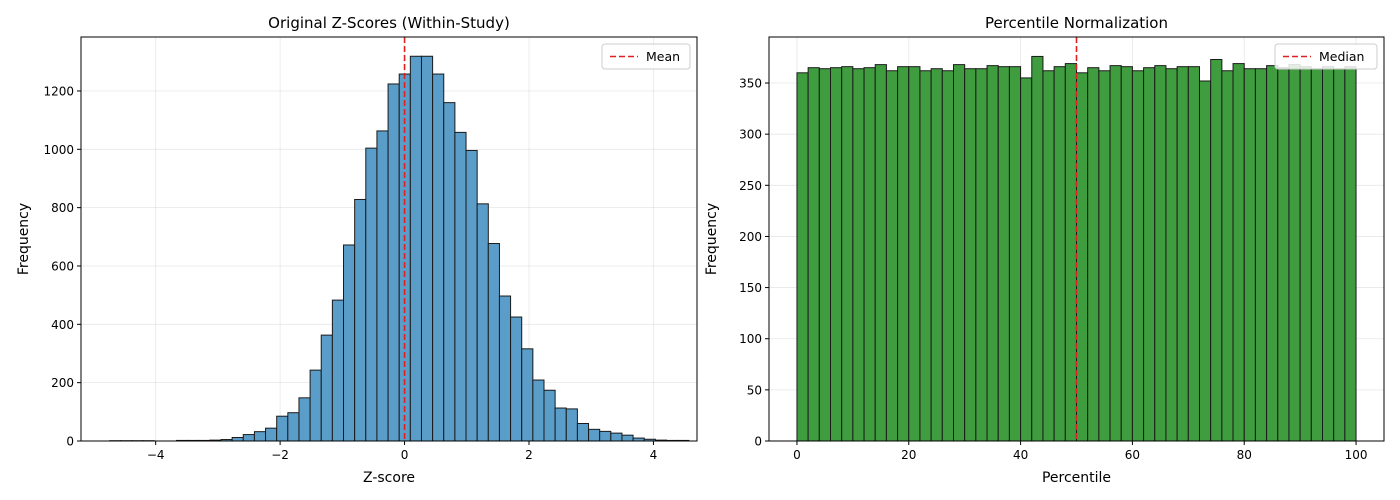  I want to click on legend-label: Median, so click(1341, 56).